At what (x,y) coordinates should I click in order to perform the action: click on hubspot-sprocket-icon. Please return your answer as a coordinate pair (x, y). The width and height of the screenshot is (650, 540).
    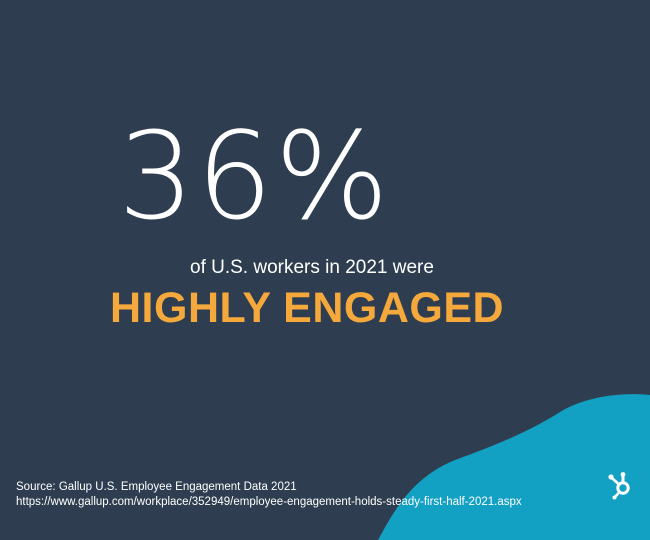
    Looking at the image, I should click on (619, 486).